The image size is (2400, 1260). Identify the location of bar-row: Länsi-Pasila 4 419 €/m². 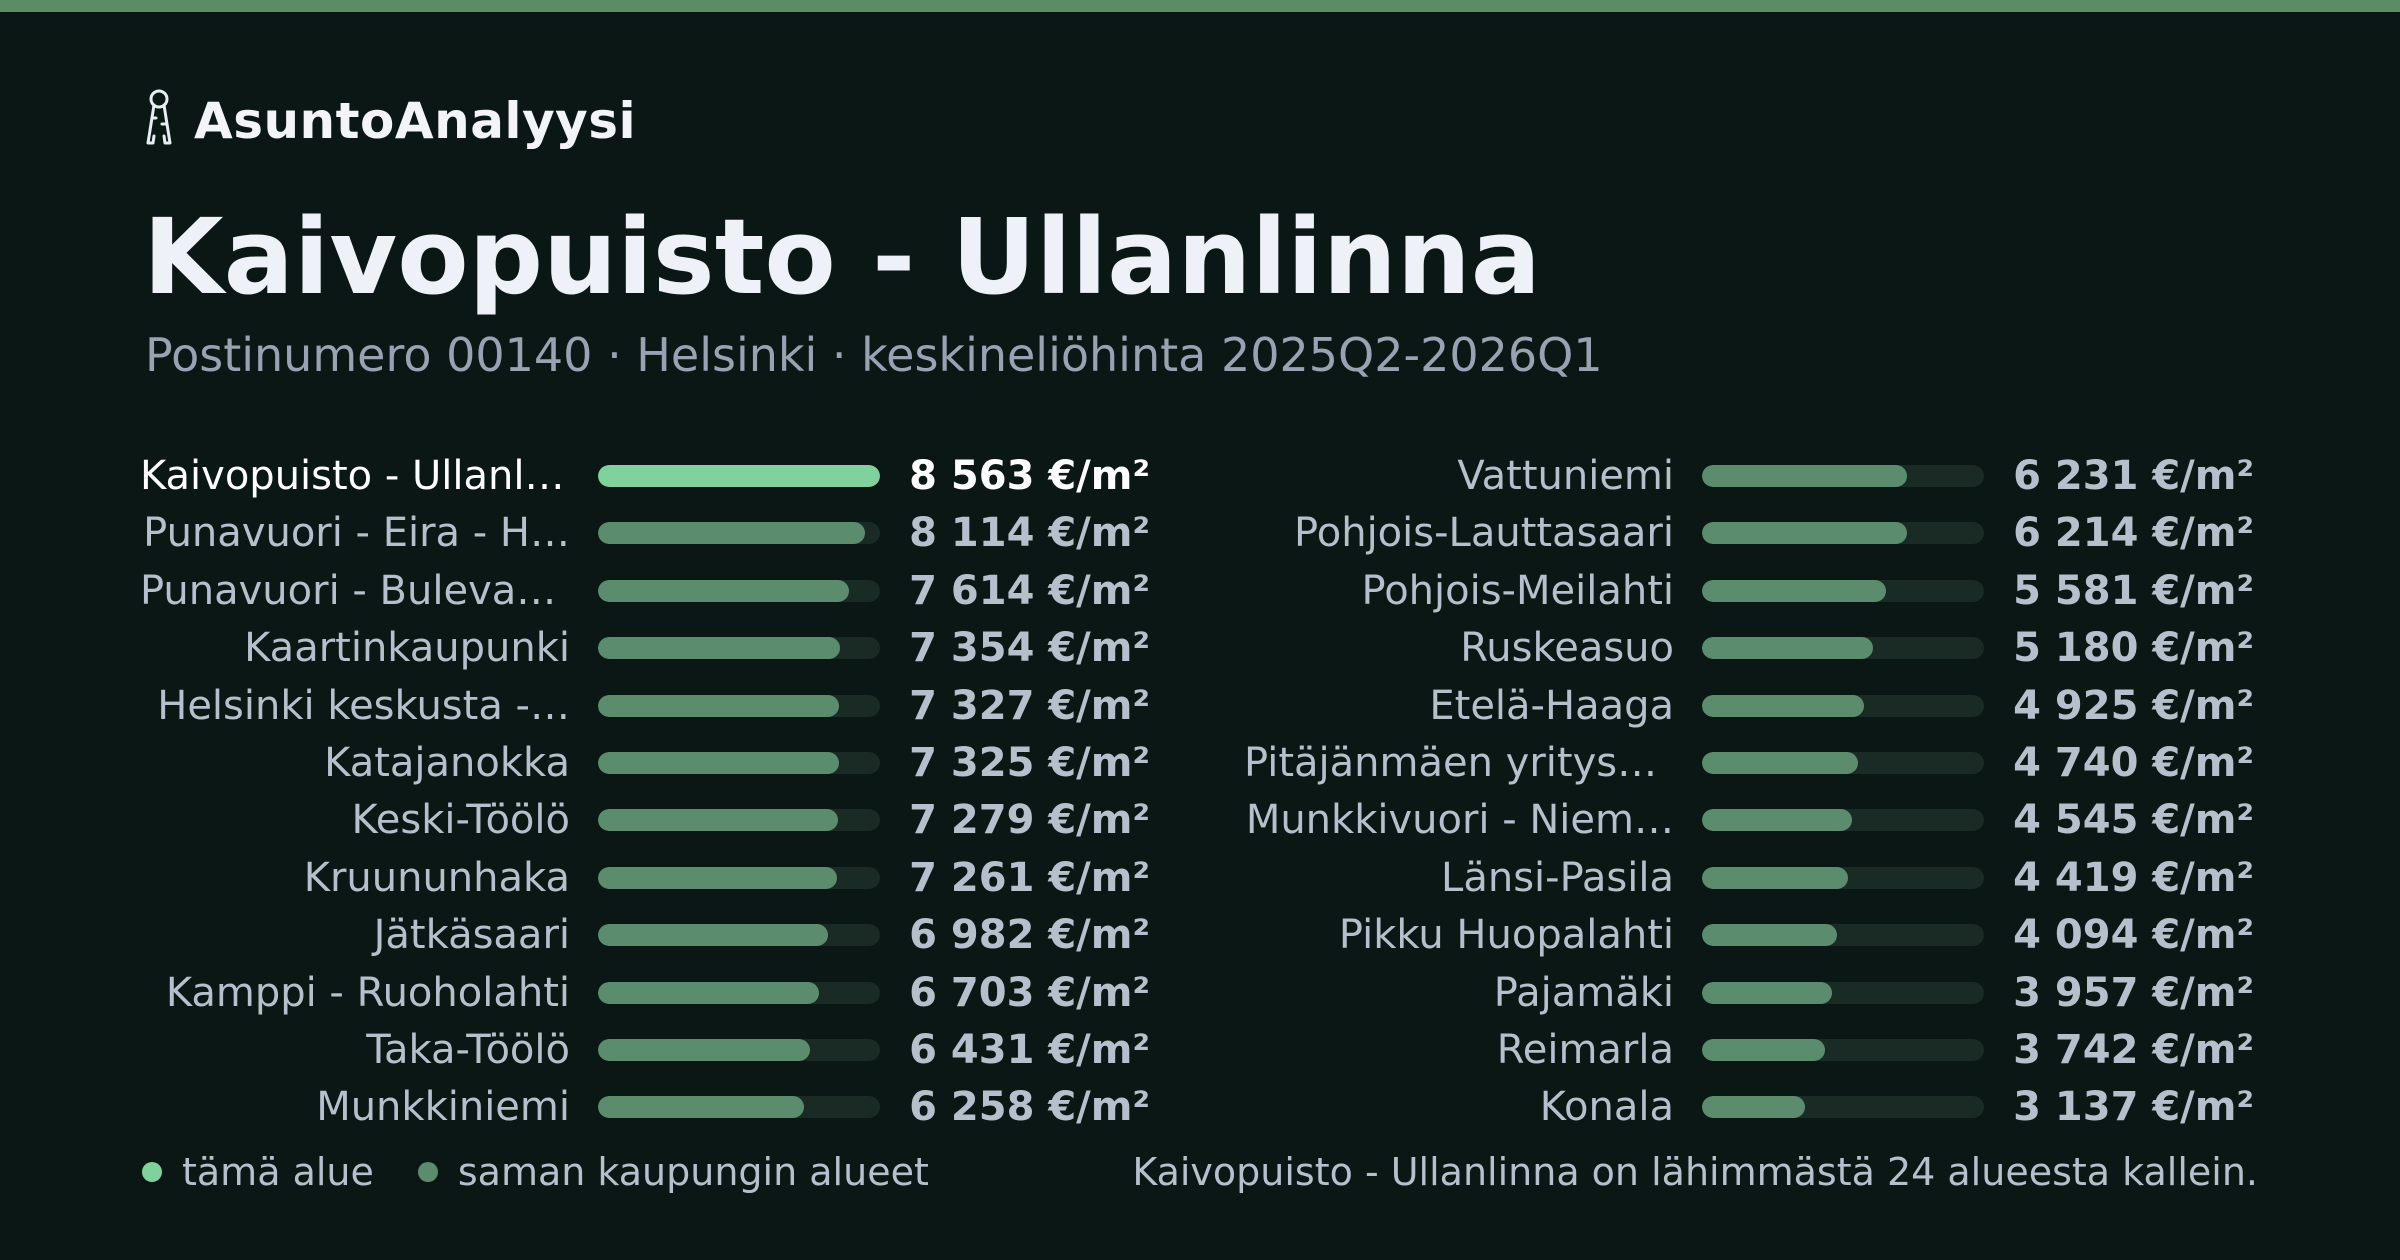
(1749, 878).